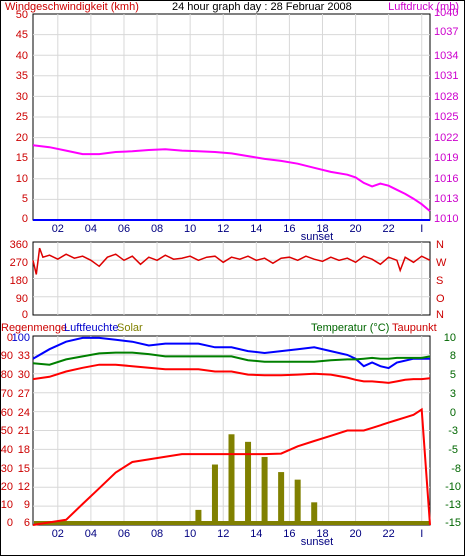 The height and width of the screenshot is (556, 465). What do you see at coordinates (440, 245) in the screenshot?
I see `direction-label-n-top: N` at bounding box center [440, 245].